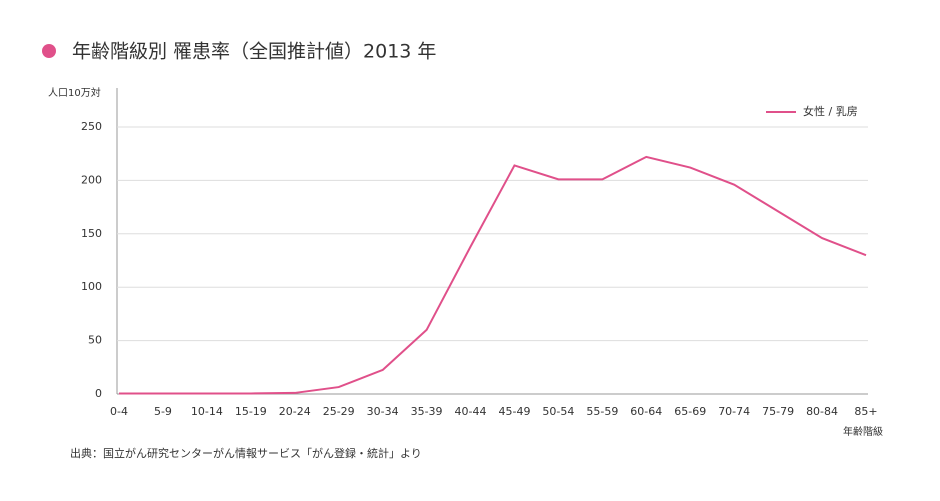 The height and width of the screenshot is (501, 940). I want to click on x-tick-label: 30-34, so click(383, 411).